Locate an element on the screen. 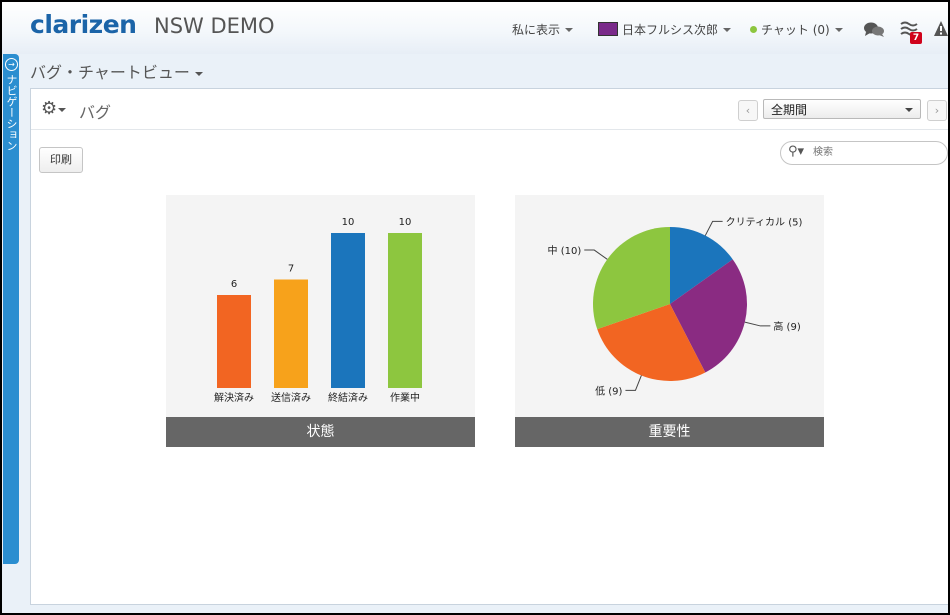 The image size is (950, 615). search-input is located at coordinates (873, 152).